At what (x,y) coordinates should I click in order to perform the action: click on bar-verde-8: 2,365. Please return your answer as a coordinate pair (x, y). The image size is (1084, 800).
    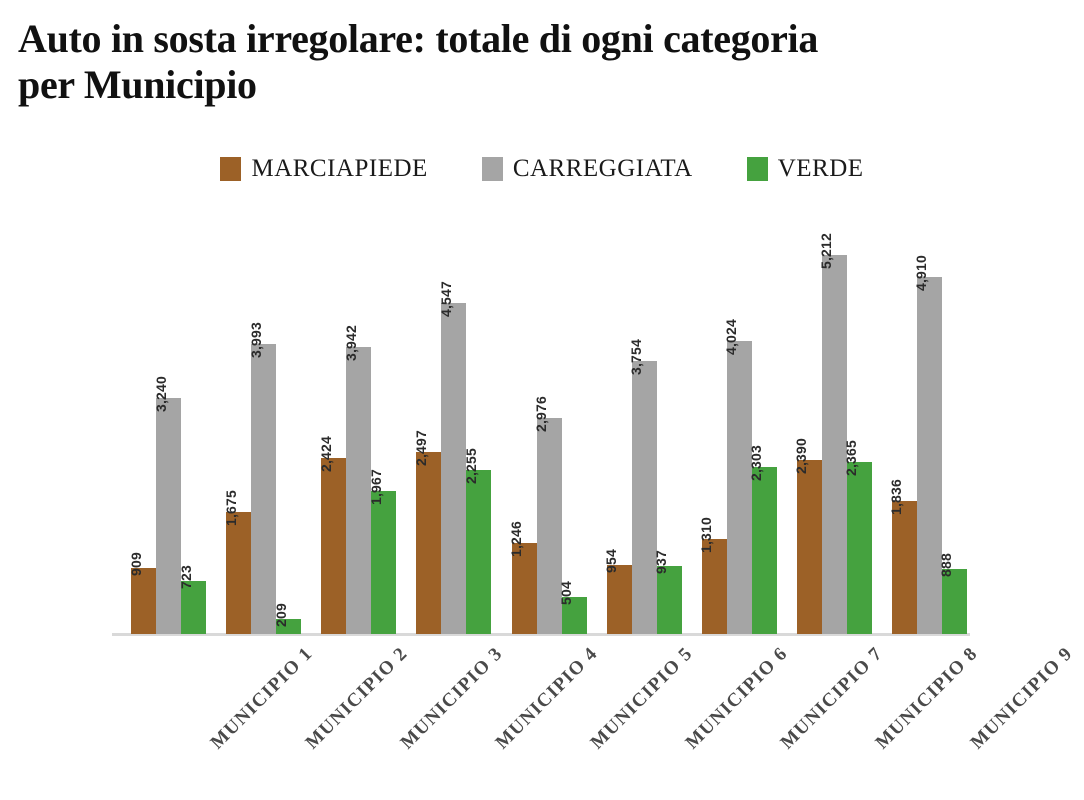
    Looking at the image, I should click on (857, 537).